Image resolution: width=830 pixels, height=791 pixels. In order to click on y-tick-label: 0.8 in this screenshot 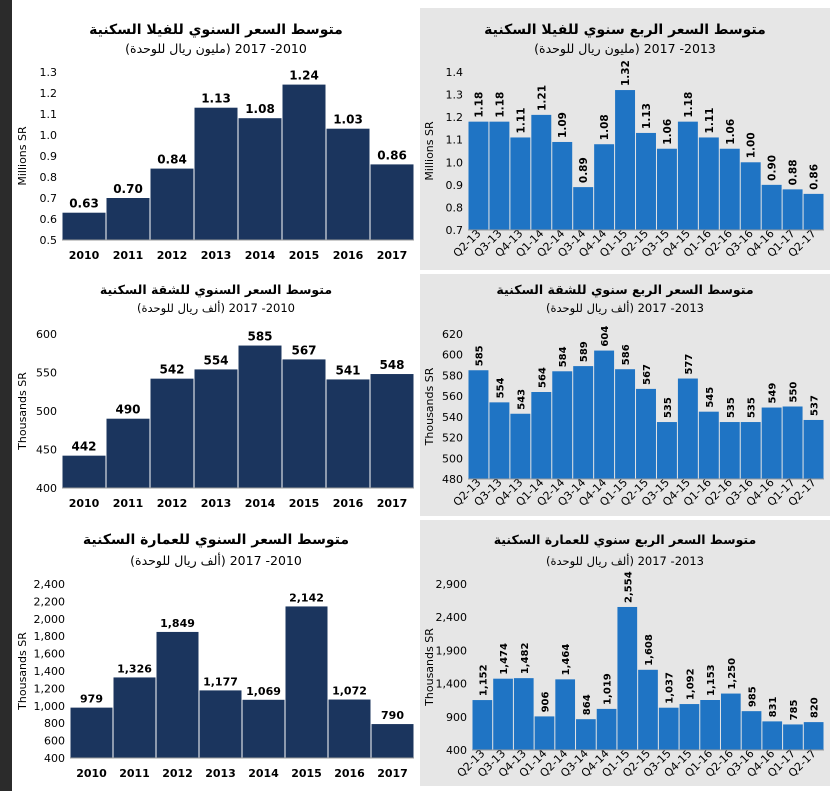, I will do `click(49, 177)`.